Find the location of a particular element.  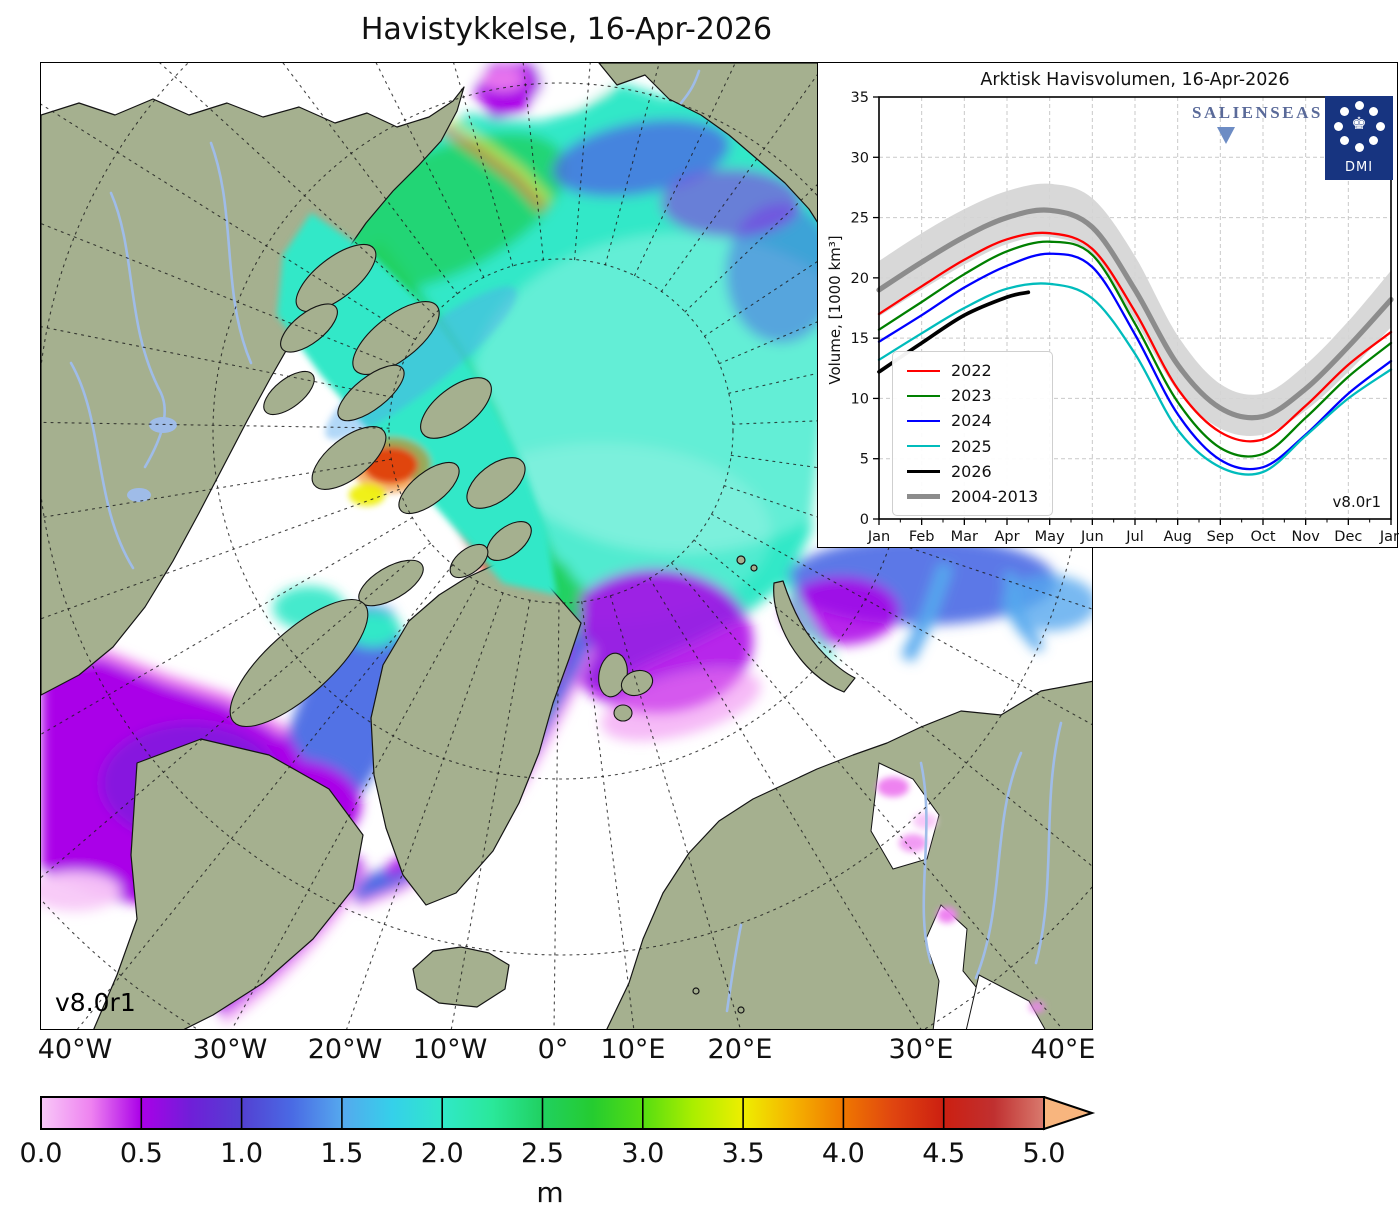

y-tick-label: 5 is located at coordinates (864, 460).